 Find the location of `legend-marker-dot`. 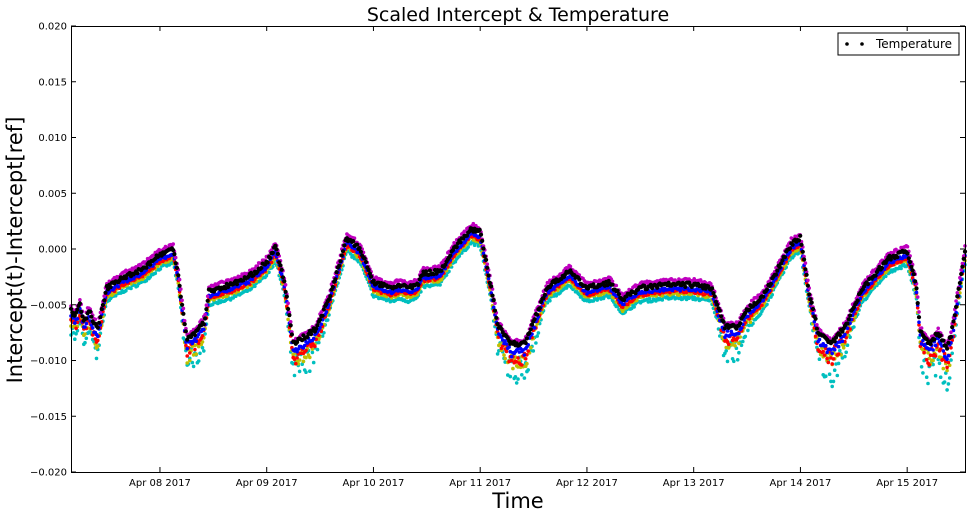

legend-marker-dot is located at coordinates (847, 44).